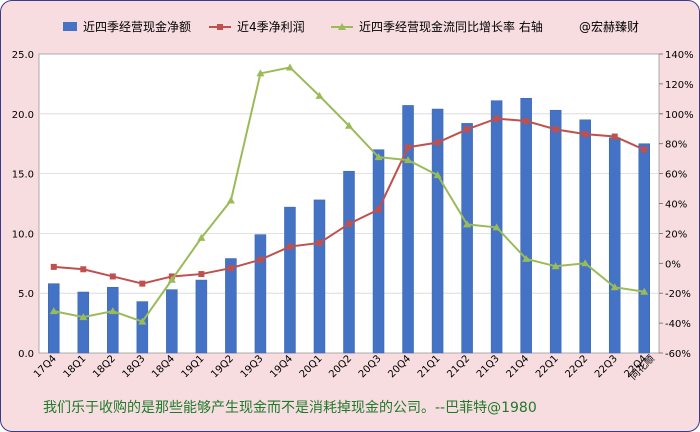 The image size is (700, 432). I want to click on x-tick-label: 20Q2, so click(340, 366).